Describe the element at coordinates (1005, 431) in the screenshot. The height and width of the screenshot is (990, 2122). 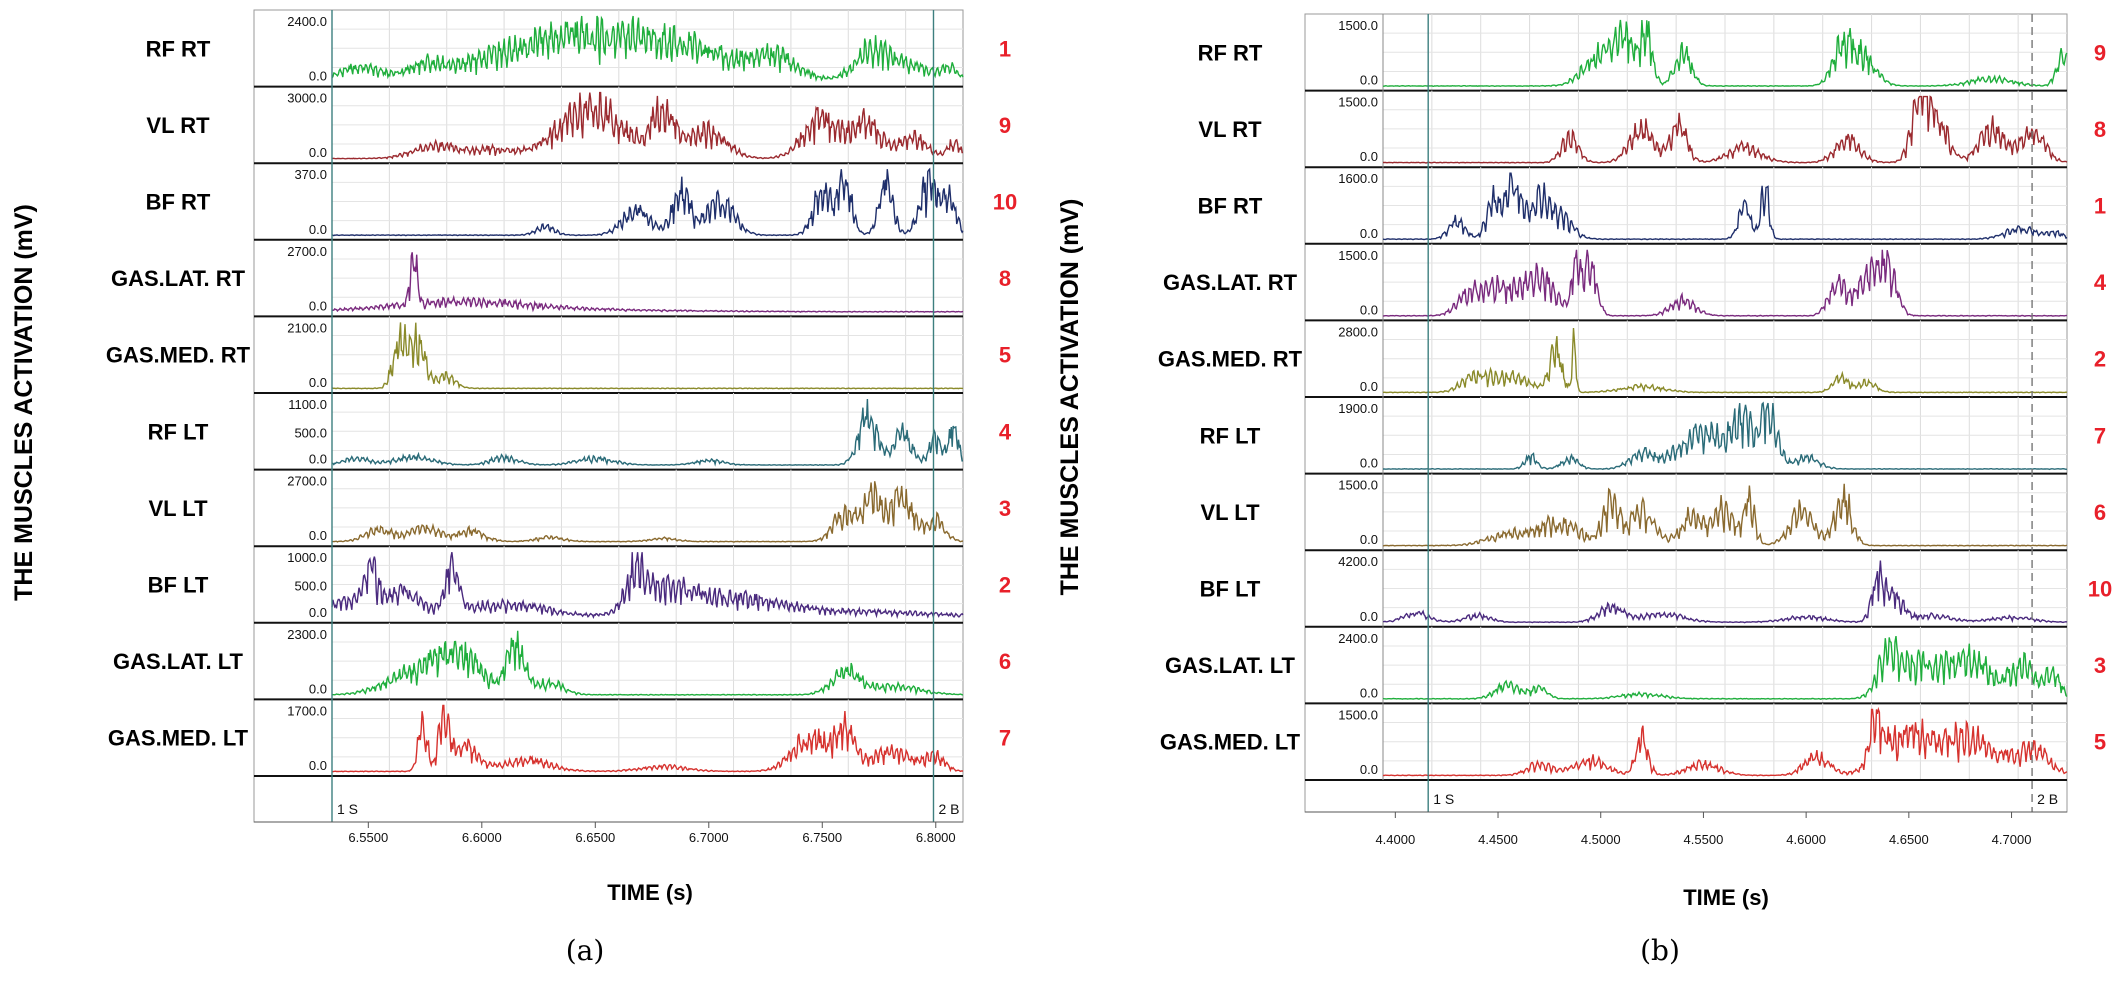
I see `muscle-rank: 4` at that location.